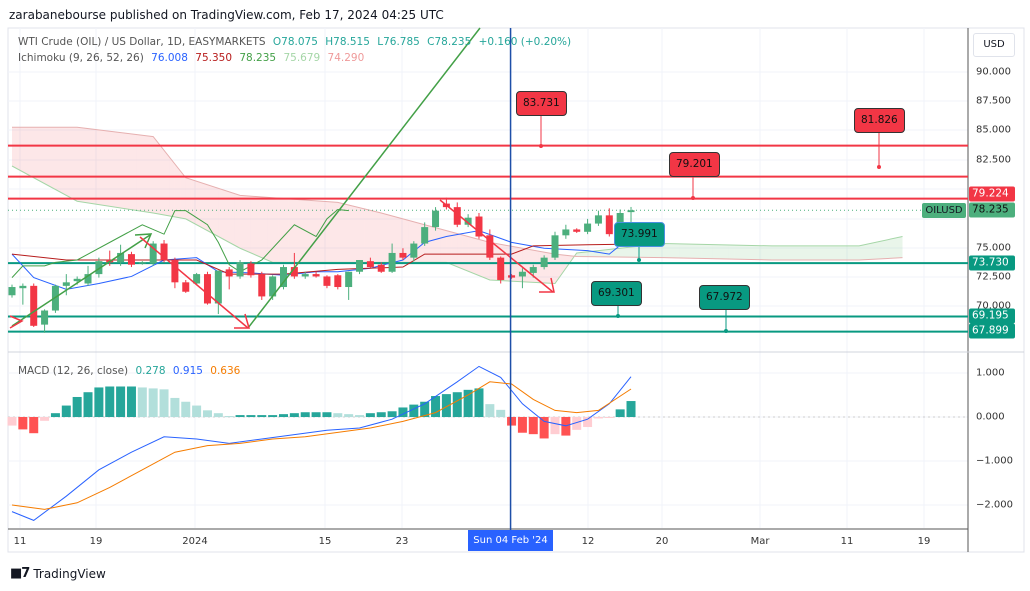 The image size is (1030, 591). I want to click on symbol-tag: OILUSD, so click(944, 210).